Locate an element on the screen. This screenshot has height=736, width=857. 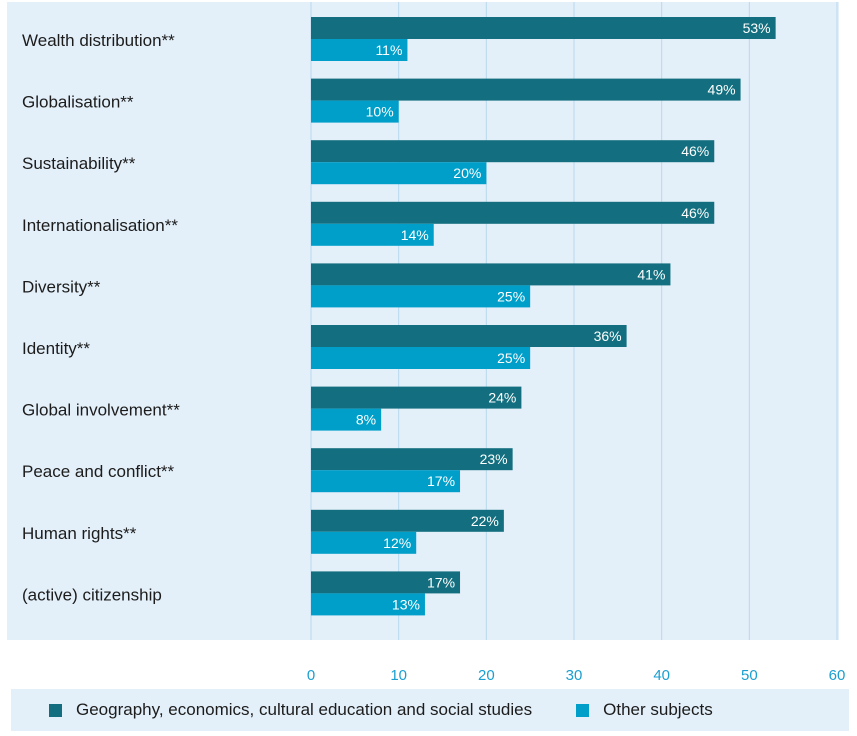
x-tick-label: 30 is located at coordinates (574, 675).